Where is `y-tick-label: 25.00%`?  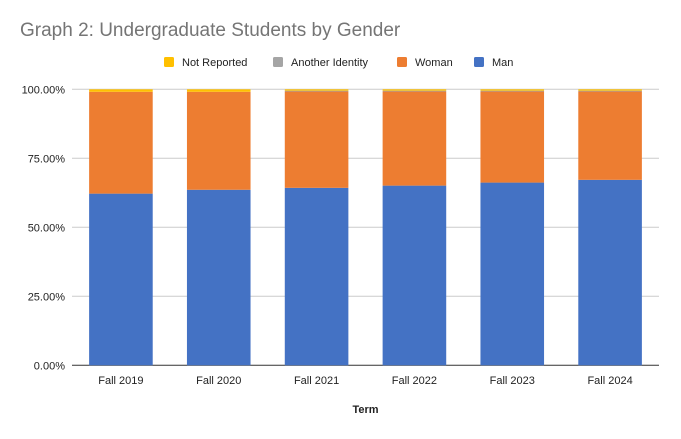
y-tick-label: 25.00% is located at coordinates (47, 297).